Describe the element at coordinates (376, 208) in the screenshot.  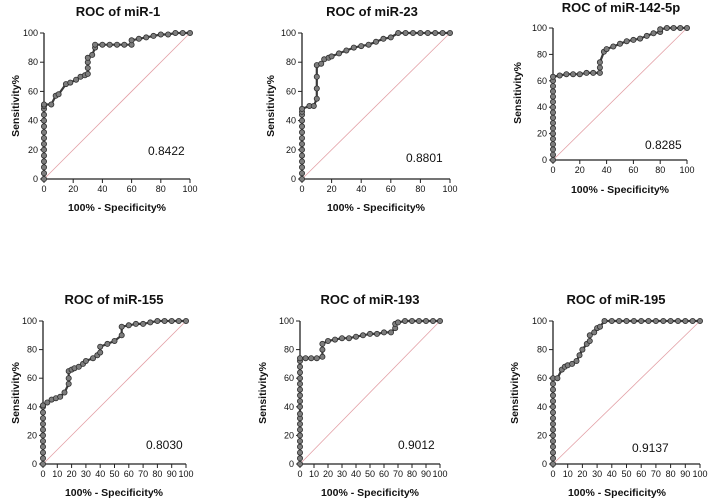
I see `x-axis-label: 100% - Specificity%` at that location.